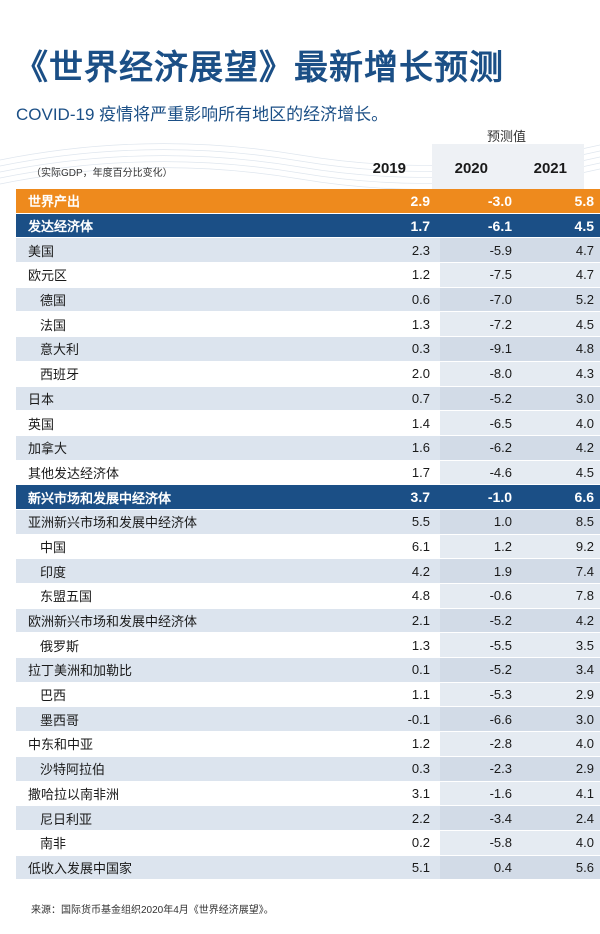 This screenshot has width=600, height=934. What do you see at coordinates (399, 300) in the screenshot?
I see `value-cell-2019: 0.6` at bounding box center [399, 300].